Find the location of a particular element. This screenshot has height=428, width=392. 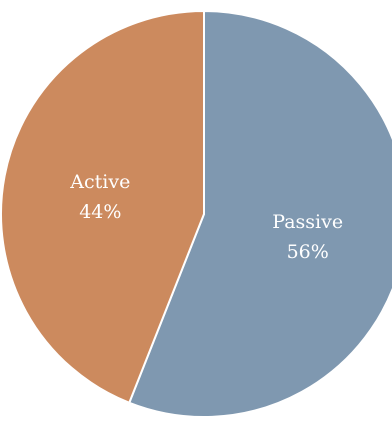

slice-label-active: Active is located at coordinates (99, 182).